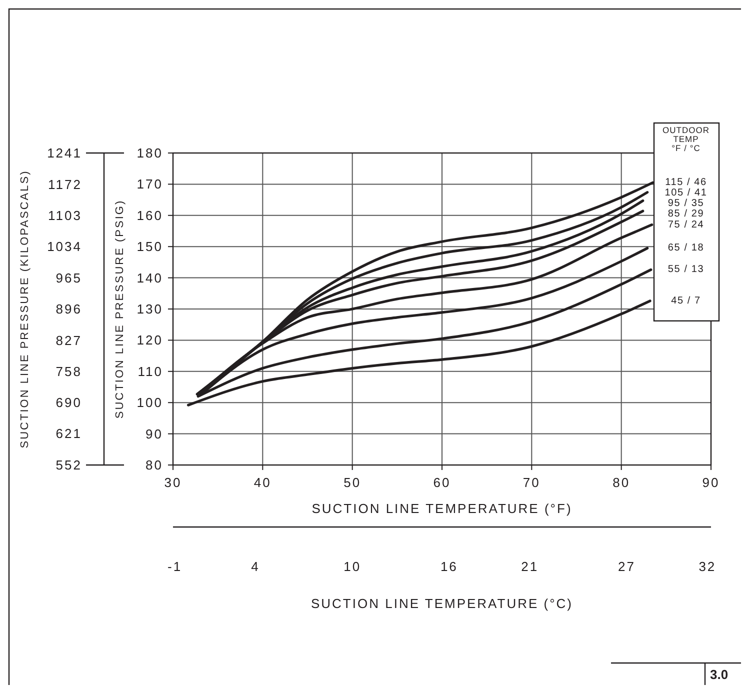 The width and height of the screenshot is (749, 693). Describe the element at coordinates (149, 340) in the screenshot. I see `y-tick-label: 120` at that location.